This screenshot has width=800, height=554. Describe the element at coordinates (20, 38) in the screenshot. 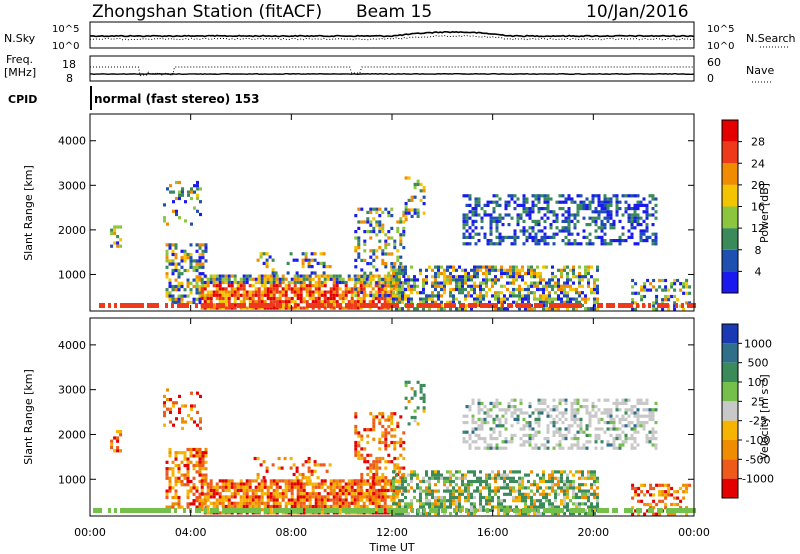

I see `nsky-label: N.Sky` at that location.